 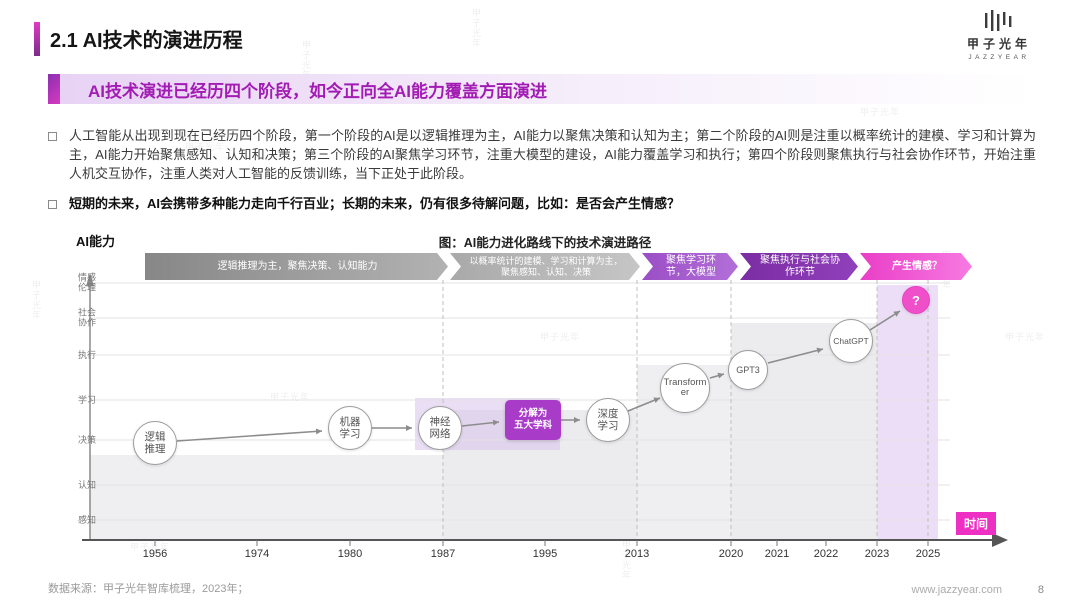 I want to click on year-tick: 2023, so click(x=877, y=554).